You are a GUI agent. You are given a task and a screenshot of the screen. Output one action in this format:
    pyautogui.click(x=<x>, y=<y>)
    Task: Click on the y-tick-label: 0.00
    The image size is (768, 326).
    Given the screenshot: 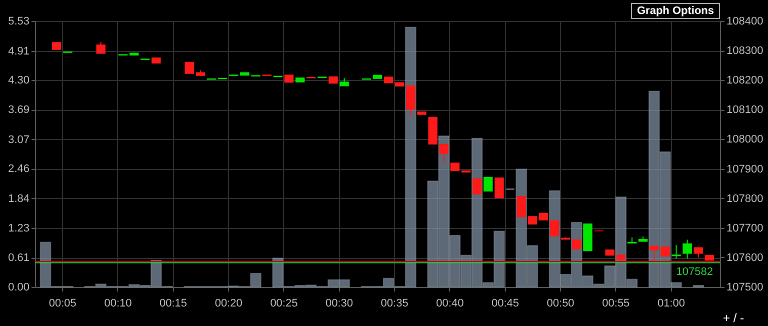 What is the action you would take?
    pyautogui.click(x=19, y=288)
    